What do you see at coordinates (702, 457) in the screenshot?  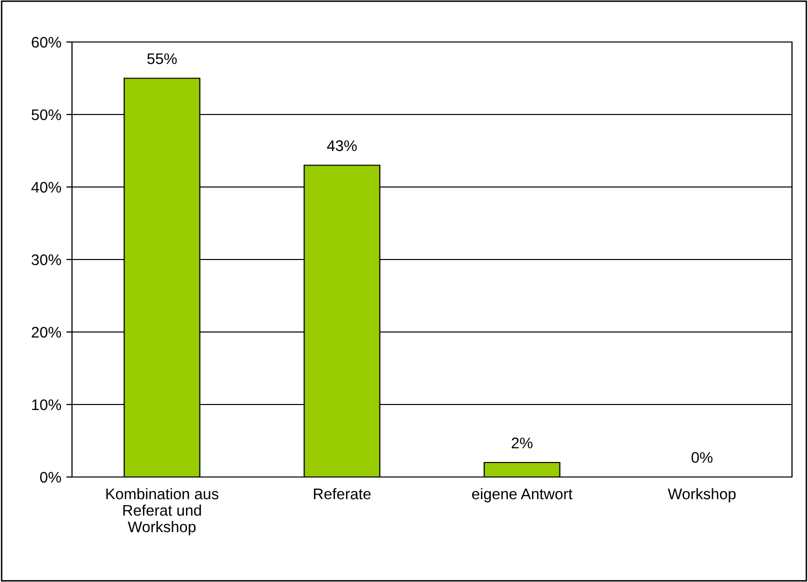 I see `data-label: 0%` at bounding box center [702, 457].